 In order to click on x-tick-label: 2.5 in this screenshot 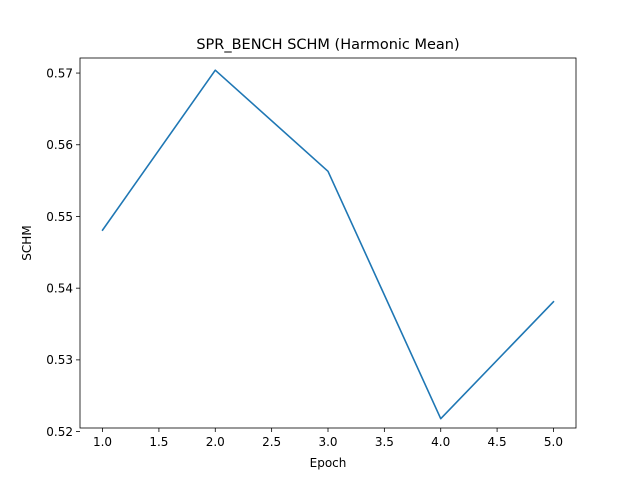, I will do `click(271, 442)`.